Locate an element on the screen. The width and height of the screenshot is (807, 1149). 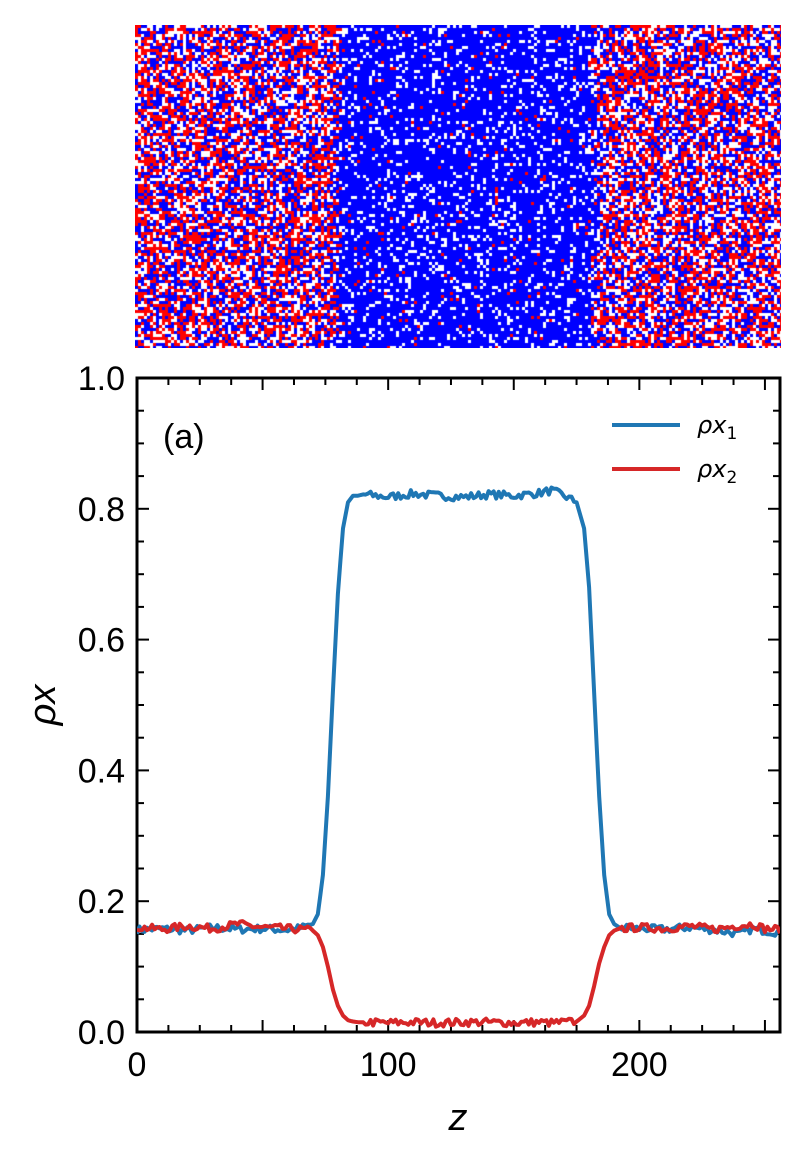
x-axis-title: z is located at coordinates (458, 1118).